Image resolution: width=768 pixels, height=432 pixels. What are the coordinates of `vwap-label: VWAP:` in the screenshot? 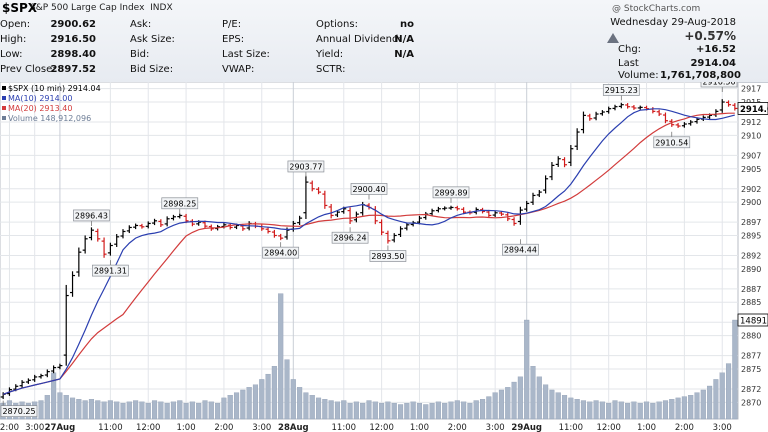 It's located at (238, 69).